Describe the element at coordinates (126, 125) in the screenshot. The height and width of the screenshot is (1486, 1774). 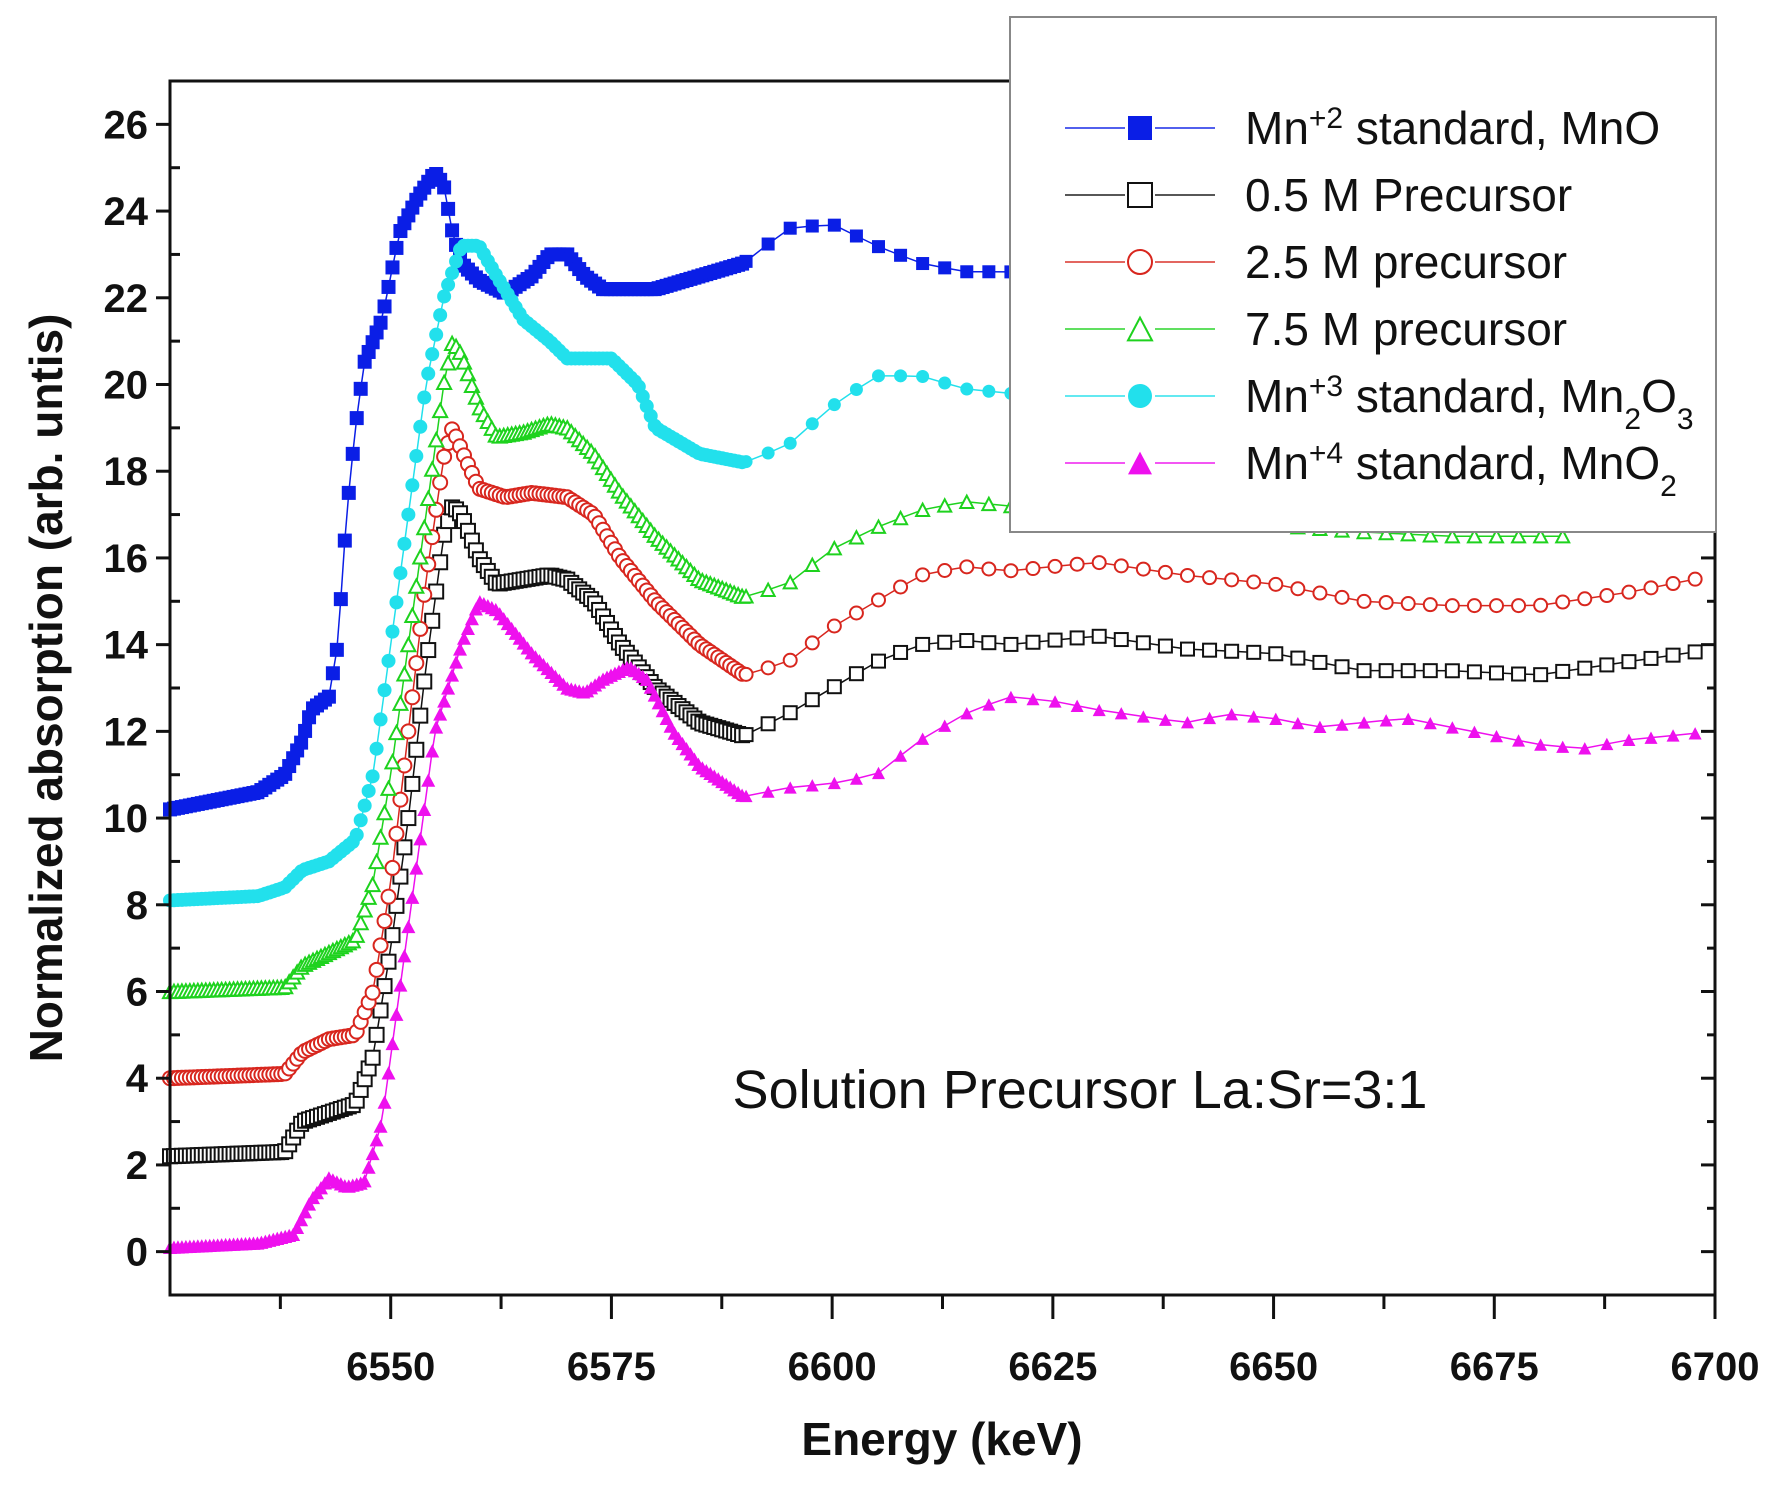
I see `y-tick-label: 26` at that location.